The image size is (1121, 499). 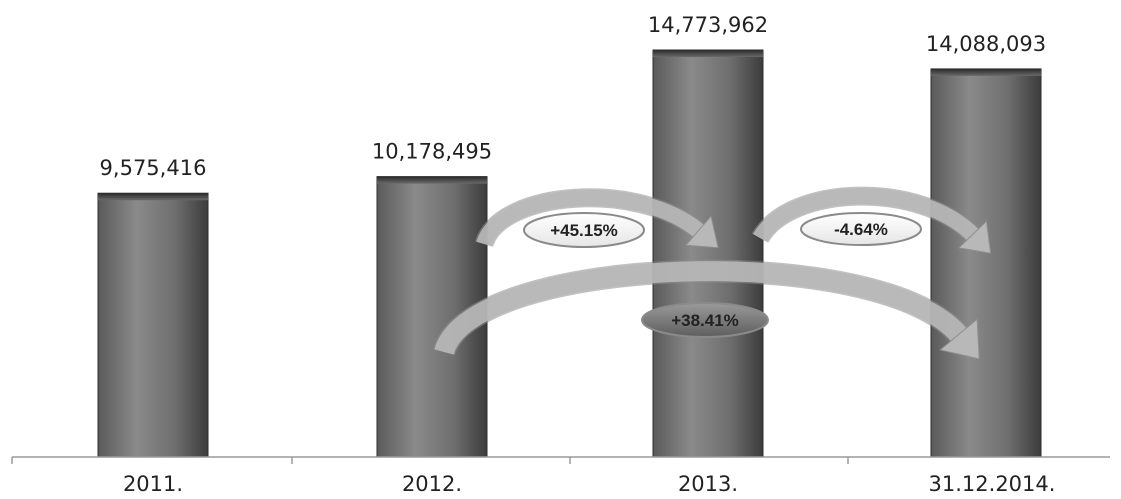 I want to click on change-percent-label: +45.15%, so click(x=584, y=230).